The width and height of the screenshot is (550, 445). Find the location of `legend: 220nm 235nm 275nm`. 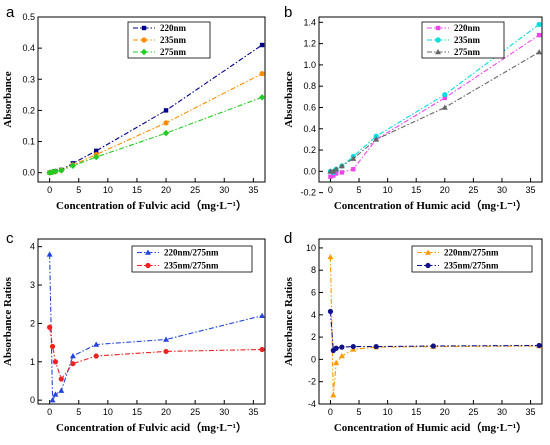

legend: 220nm 235nm 275nm is located at coordinates (169, 40).